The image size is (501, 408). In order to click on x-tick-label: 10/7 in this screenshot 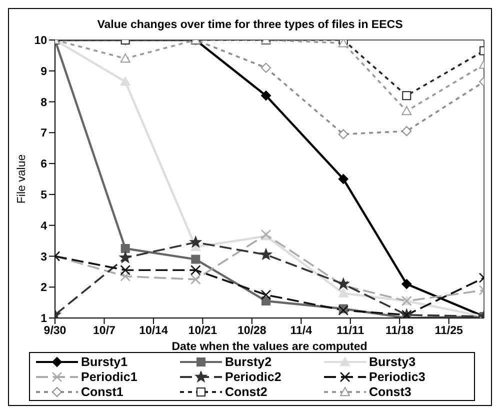, I will do `click(104, 331)`.